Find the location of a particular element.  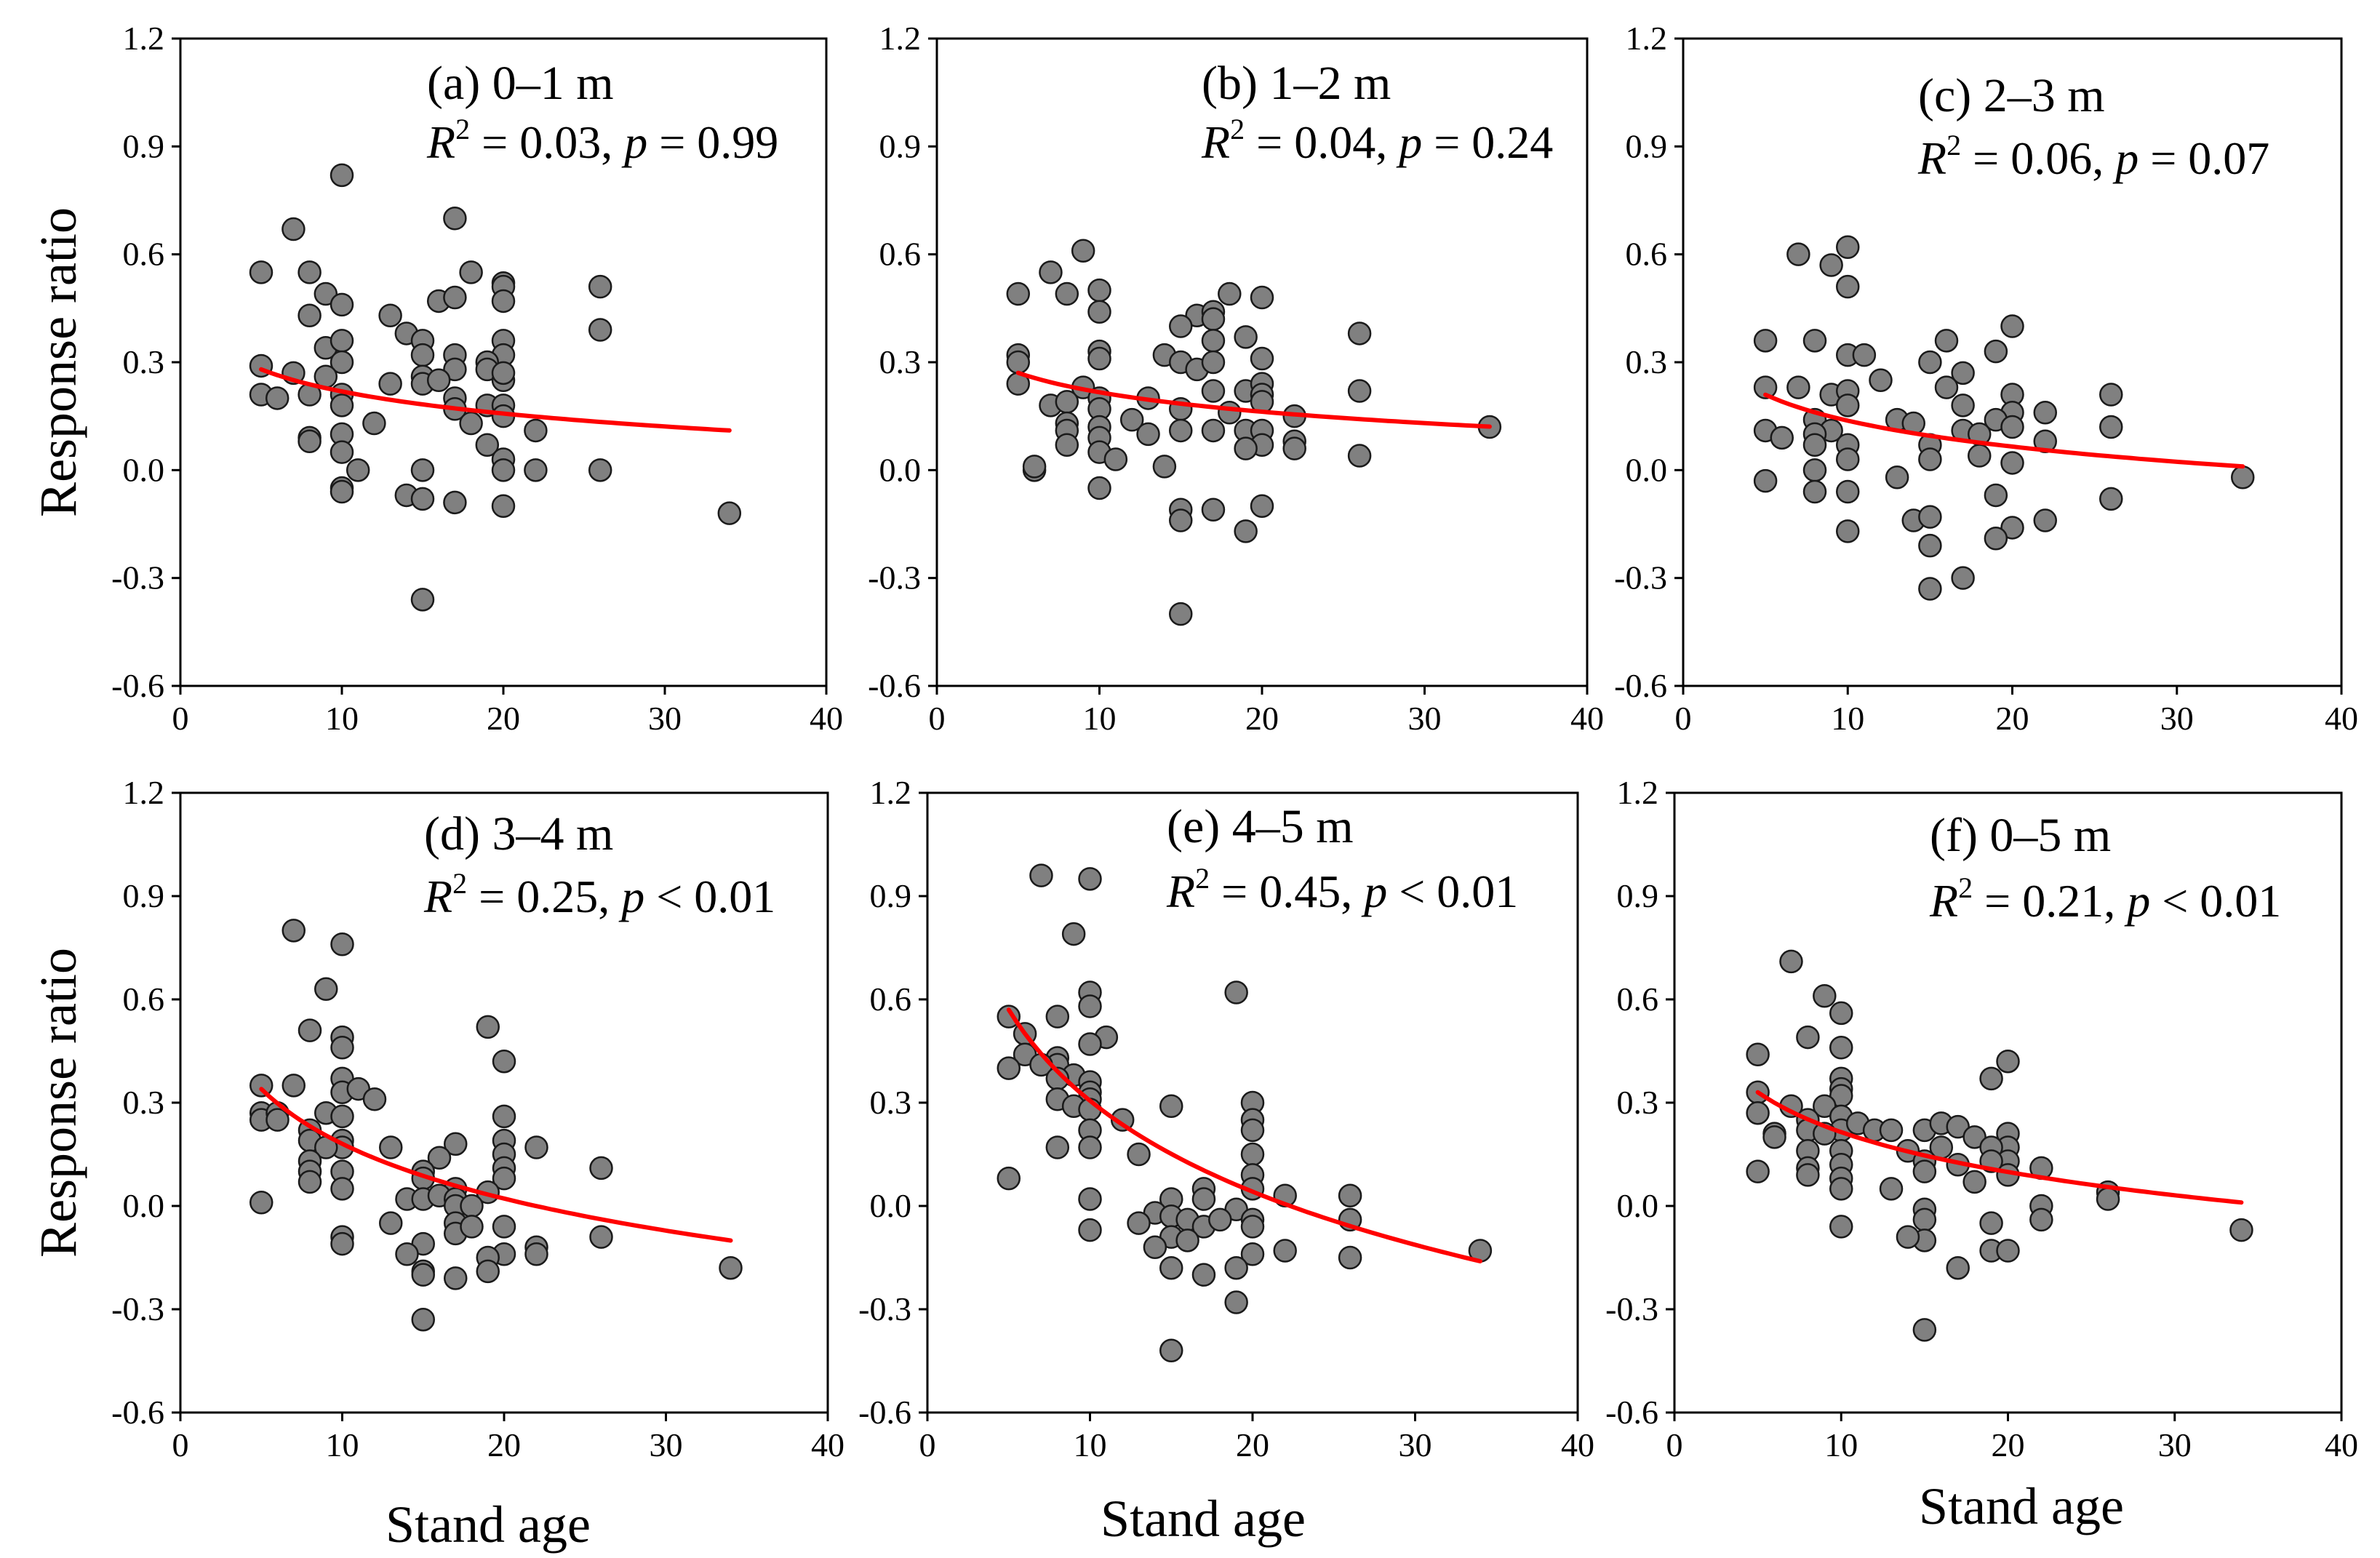

r2-value: = 0.25, is located at coordinates (544, 896).